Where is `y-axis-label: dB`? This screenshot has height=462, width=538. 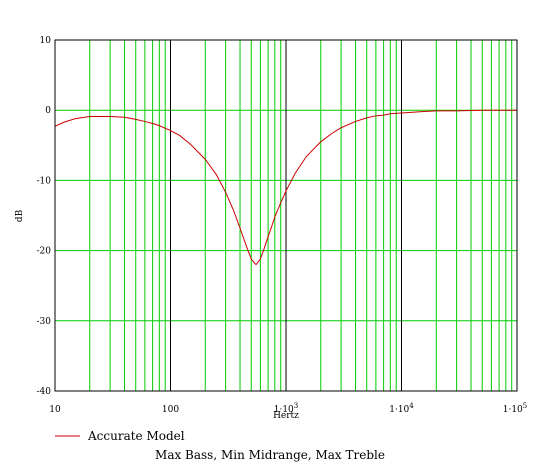
y-axis-label: dB is located at coordinates (20, 215).